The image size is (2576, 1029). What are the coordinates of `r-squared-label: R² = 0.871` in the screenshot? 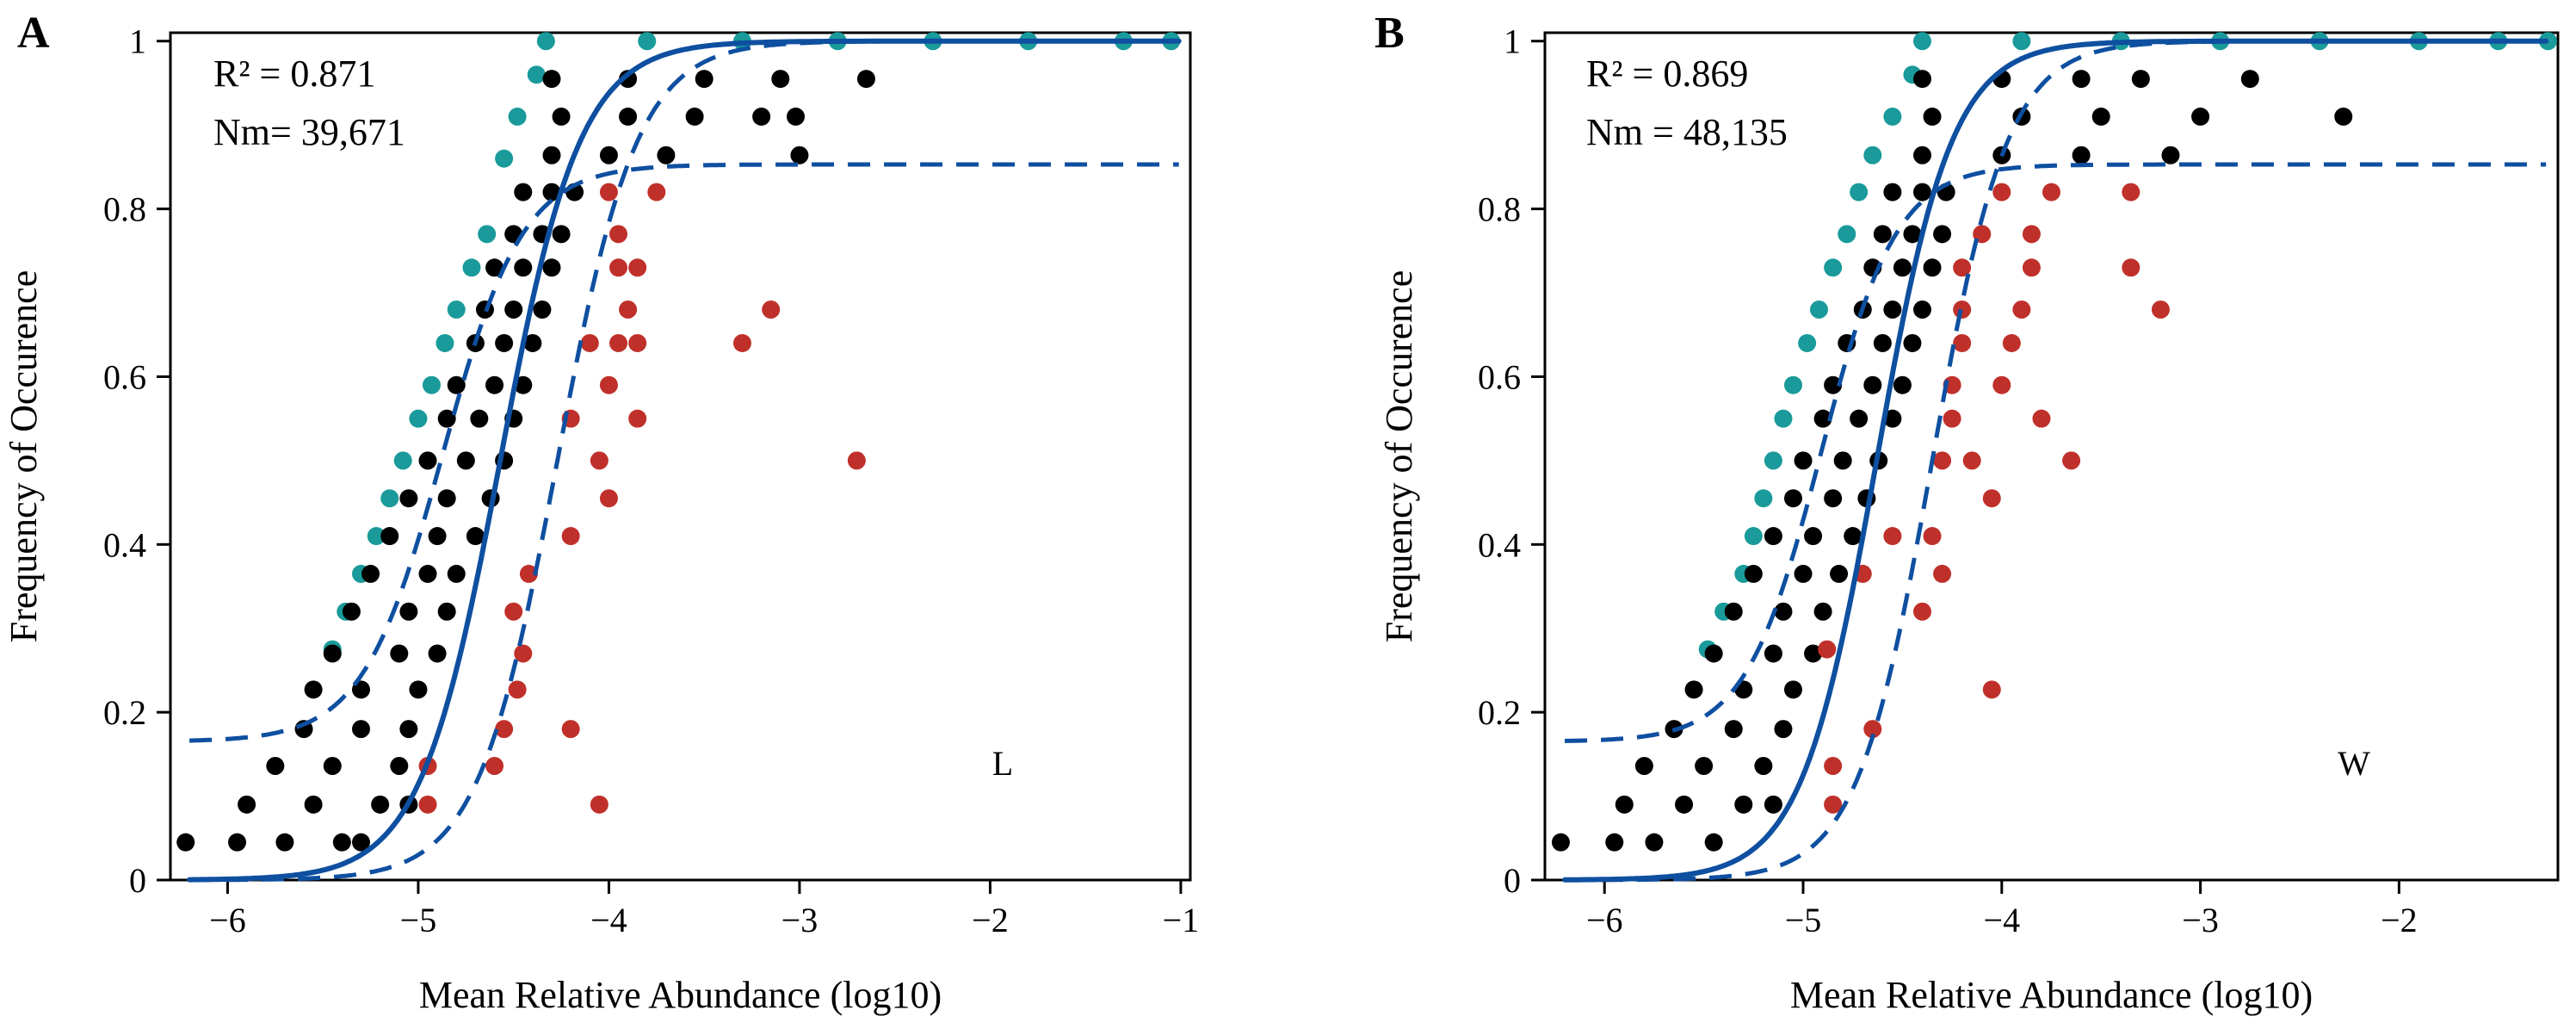 It's located at (294, 74).